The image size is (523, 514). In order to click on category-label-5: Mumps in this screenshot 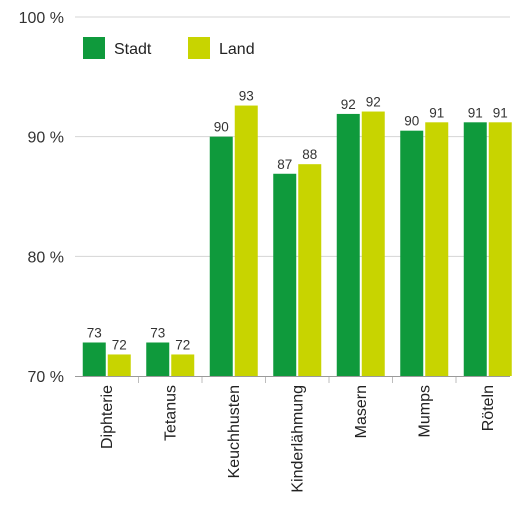, I will do `click(424, 411)`.